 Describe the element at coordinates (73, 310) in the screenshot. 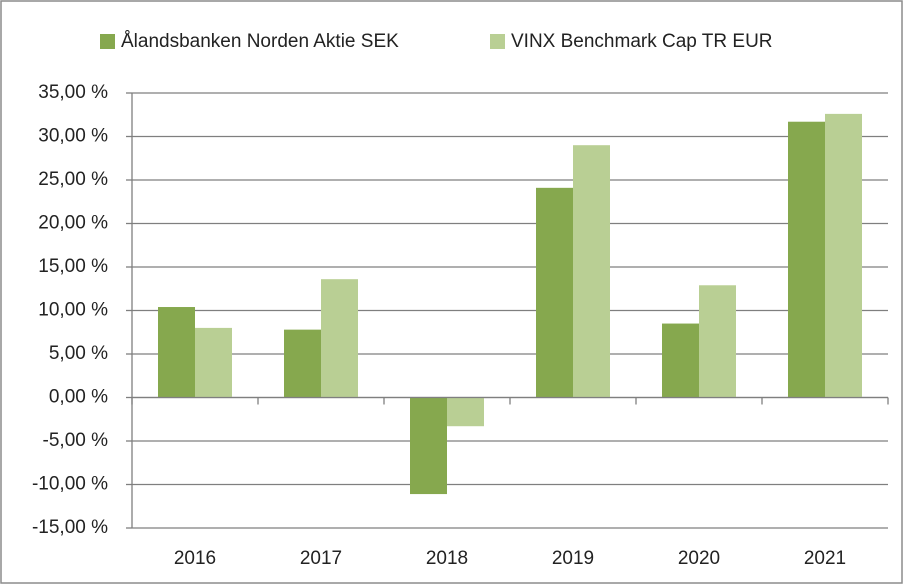

I see `y-tick-label: 10,00 %` at that location.